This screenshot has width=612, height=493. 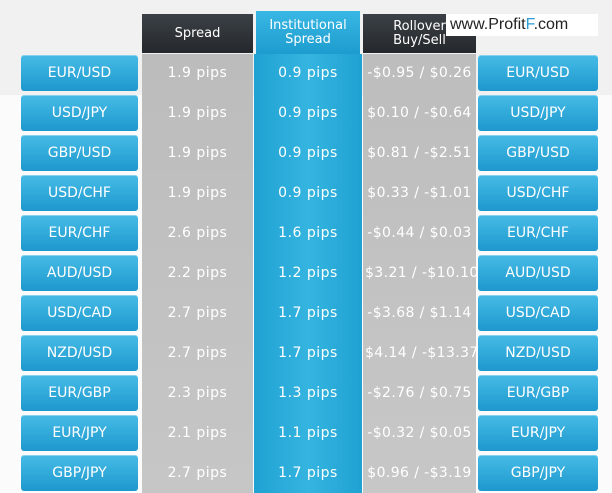 I want to click on pair-button-left: AUD/USD, so click(x=79, y=273).